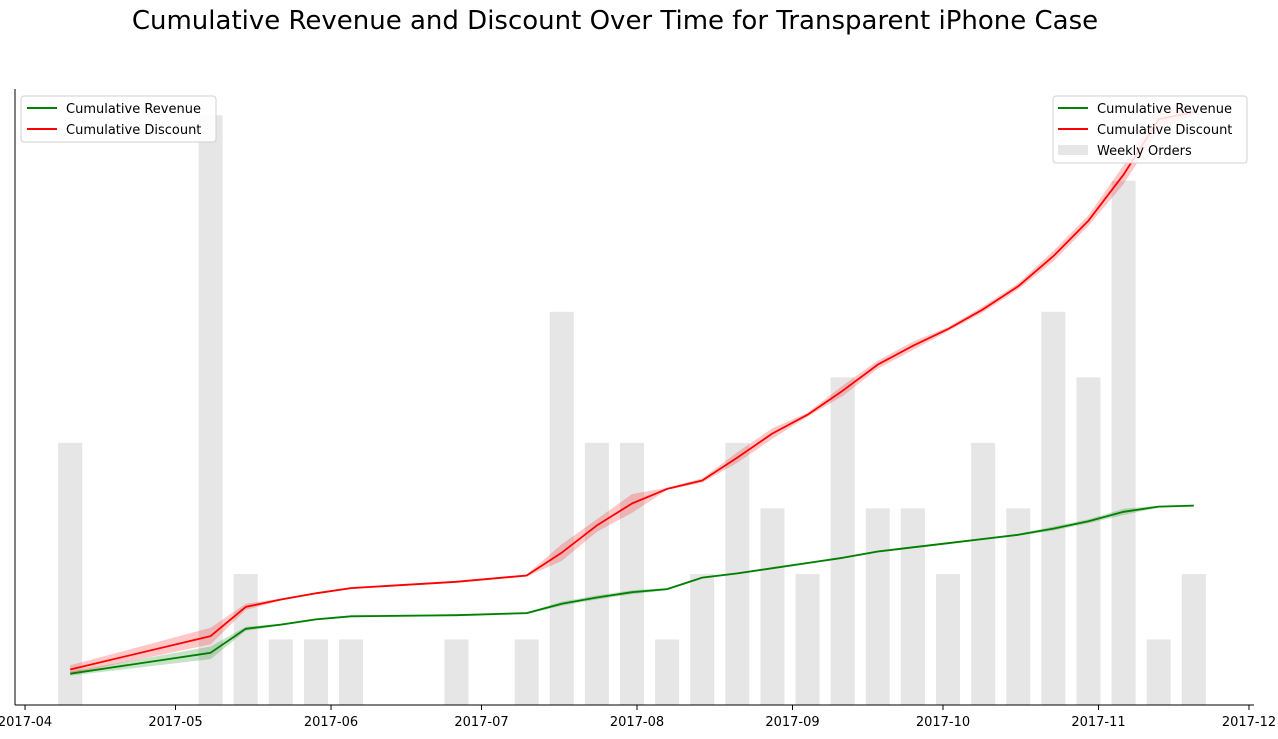 This screenshot has width=1278, height=739. Describe the element at coordinates (481, 722) in the screenshot. I see `x-tick-label: 2017-07` at that location.